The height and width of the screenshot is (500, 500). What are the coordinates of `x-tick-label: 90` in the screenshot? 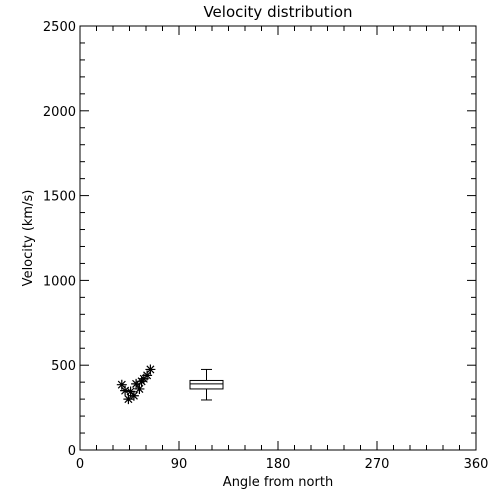 It's located at (179, 464).